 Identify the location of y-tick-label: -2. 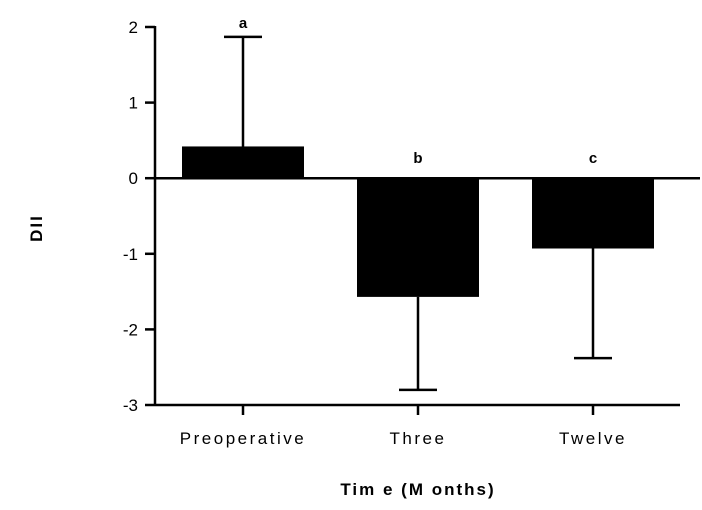
(130, 329).